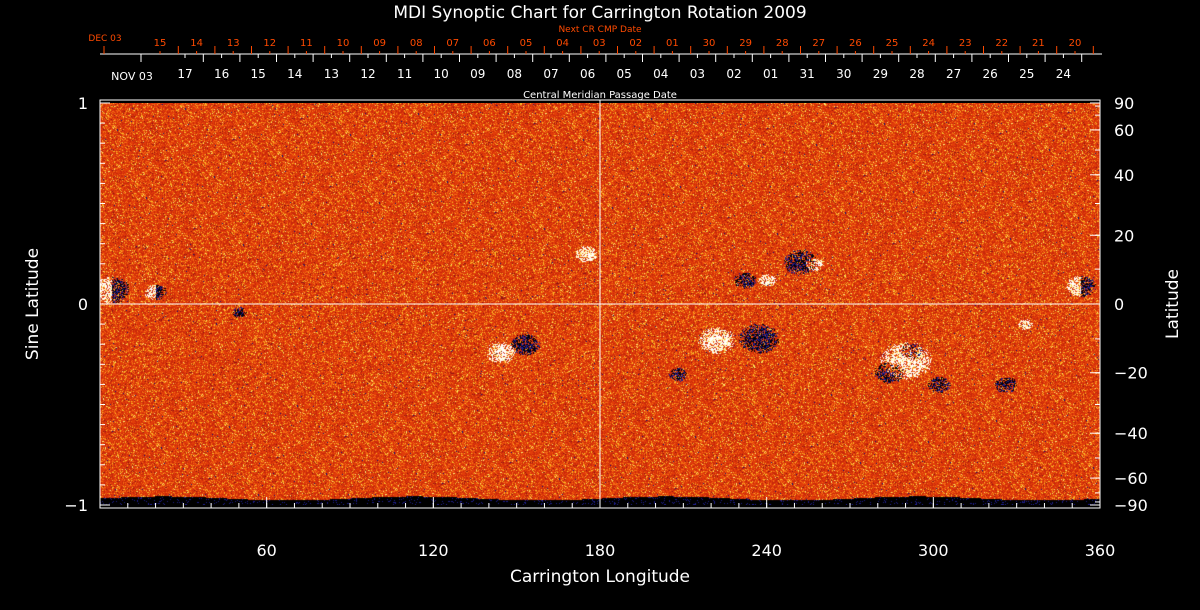 The image size is (1200, 610). Describe the element at coordinates (1131, 373) in the screenshot. I see `y-tick-label-right: −20` at that location.